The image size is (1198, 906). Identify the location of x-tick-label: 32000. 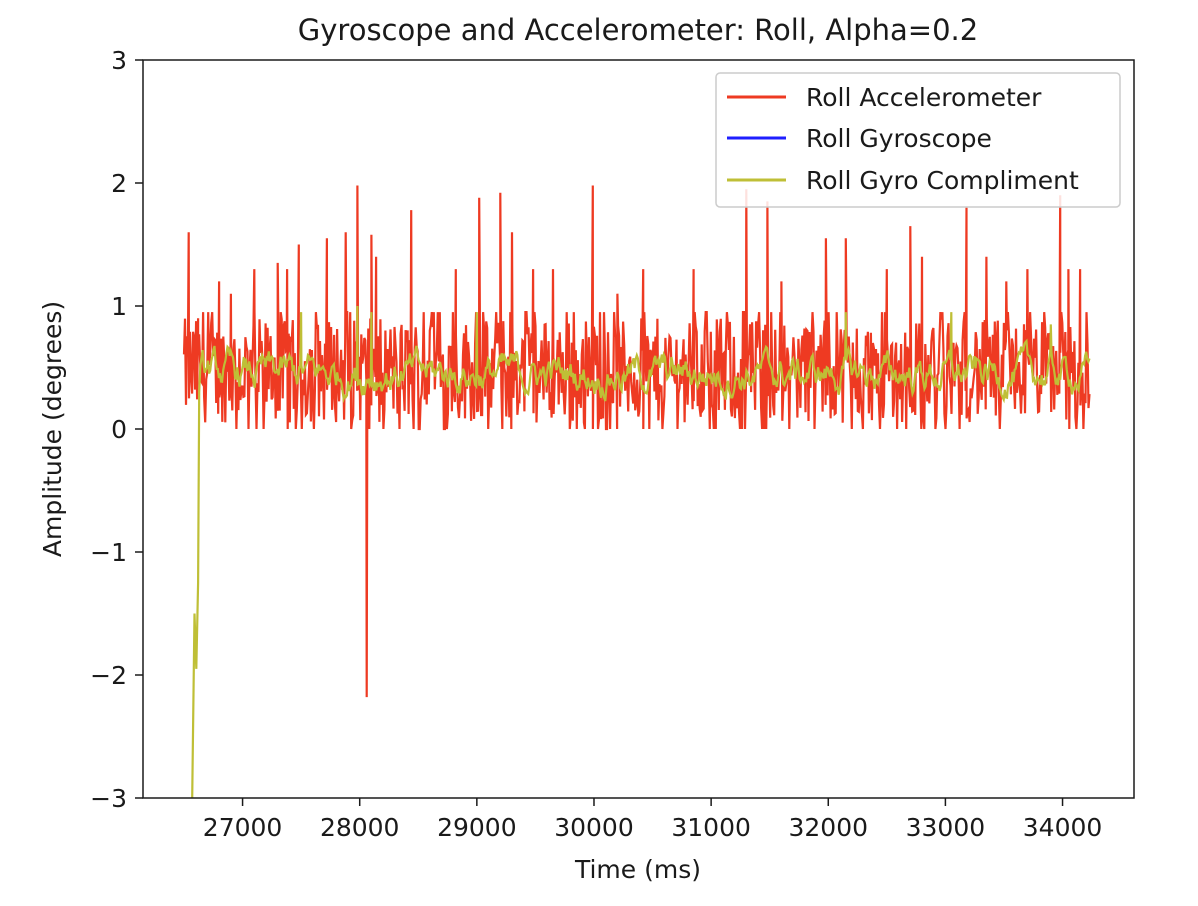
(829, 827).